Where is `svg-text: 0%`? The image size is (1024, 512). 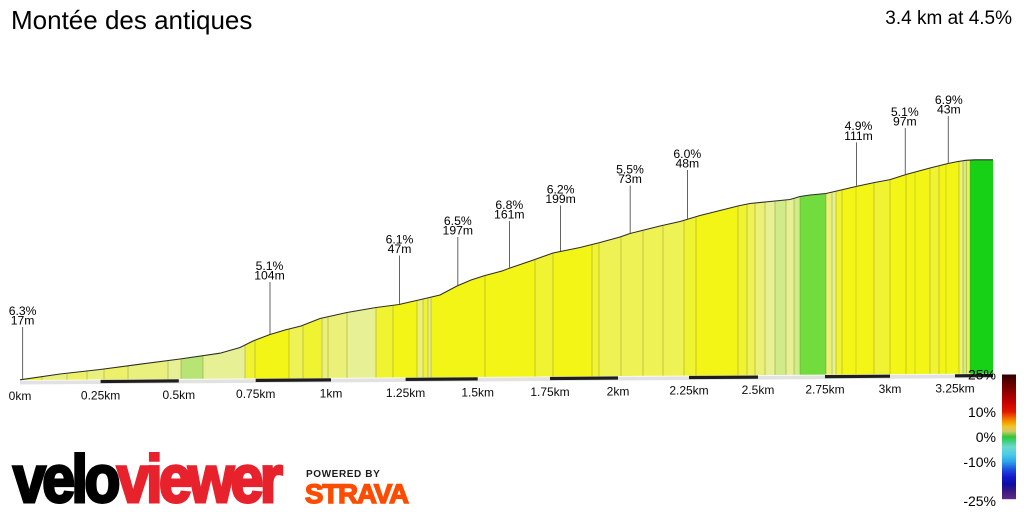 svg-text: 0% is located at coordinates (986, 437).